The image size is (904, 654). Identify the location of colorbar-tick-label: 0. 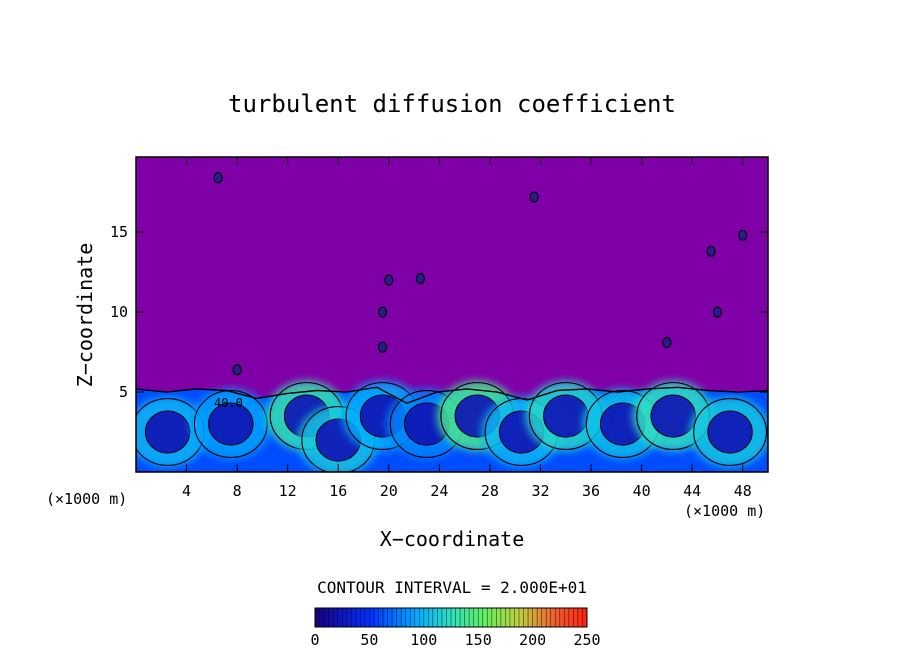
(314, 640).